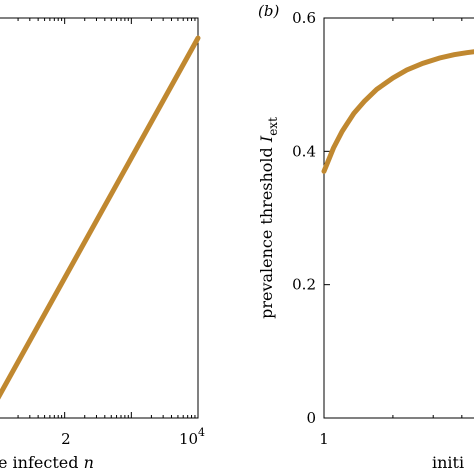 Image resolution: width=474 pixels, height=474 pixels. Describe the element at coordinates (133, 437) in the screenshot. I see `panel-a-tick-labels: 2 104` at that location.